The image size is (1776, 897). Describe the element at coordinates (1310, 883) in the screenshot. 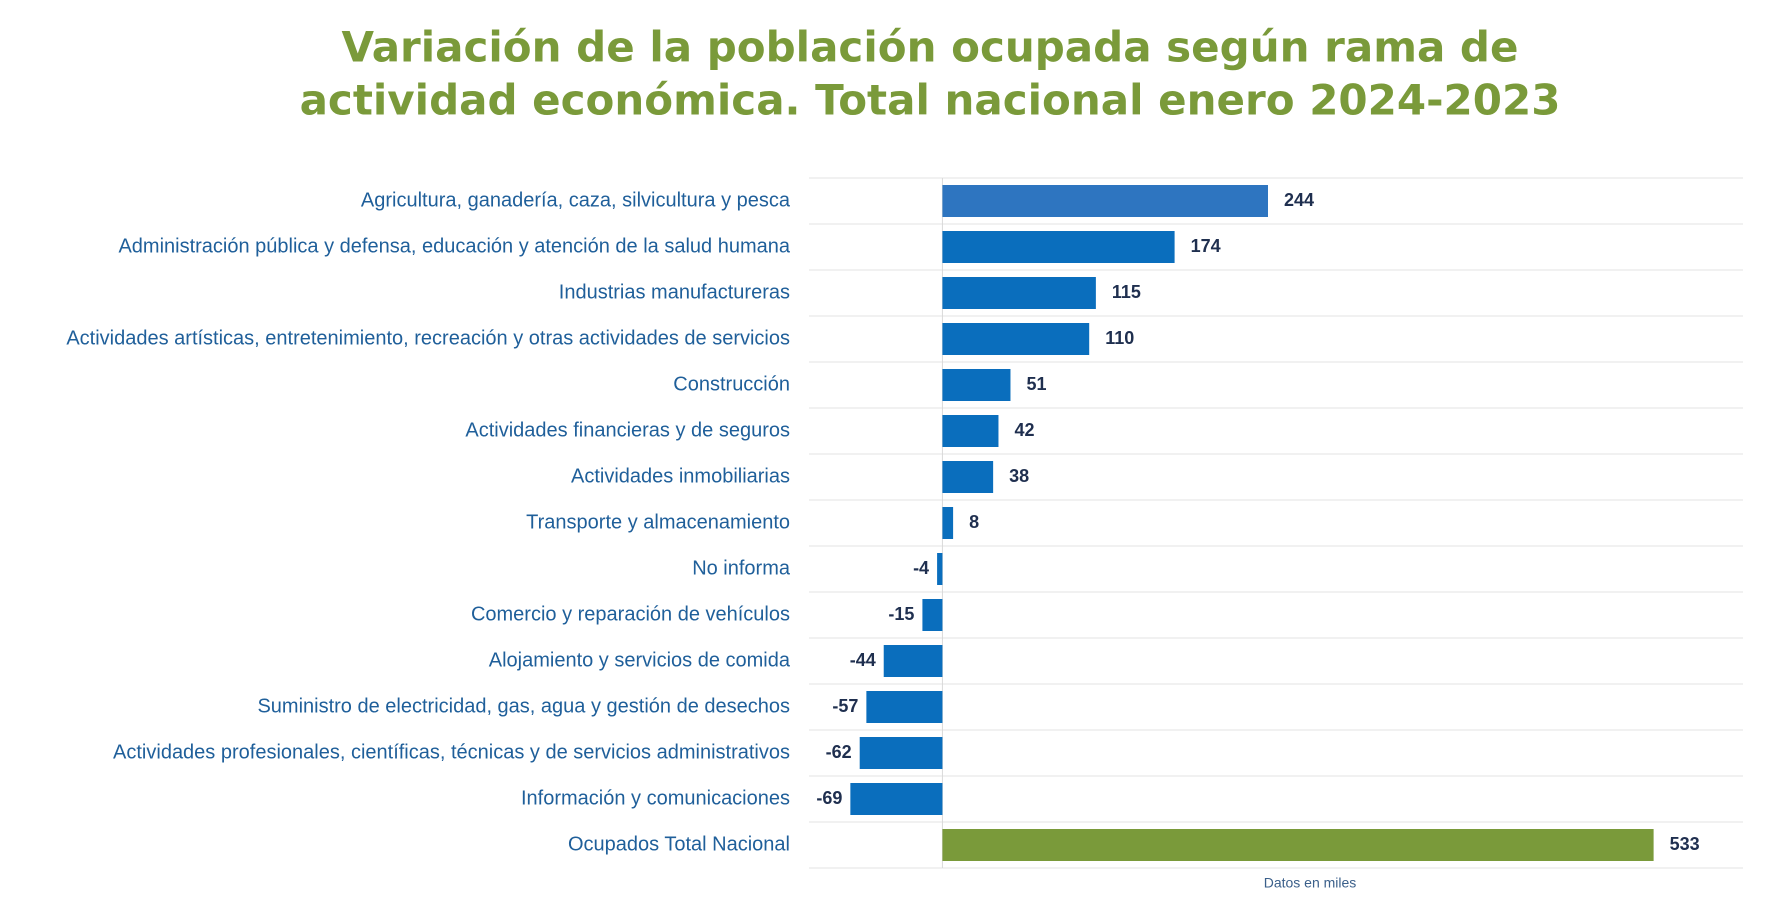

I see `x-axis-label: Datos en miles` at that location.